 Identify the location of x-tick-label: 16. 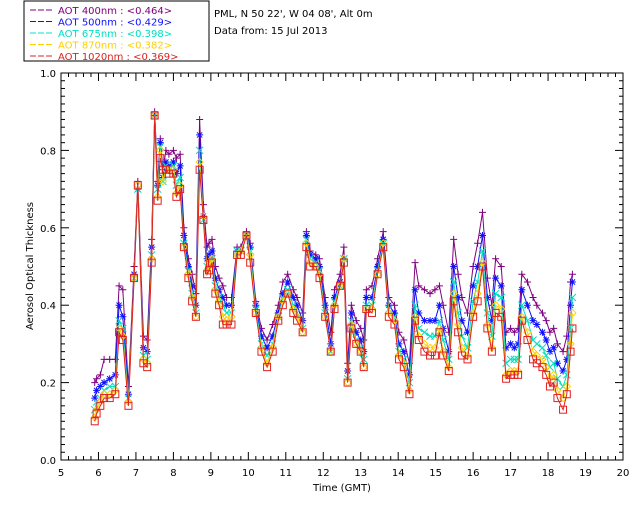
(473, 473).